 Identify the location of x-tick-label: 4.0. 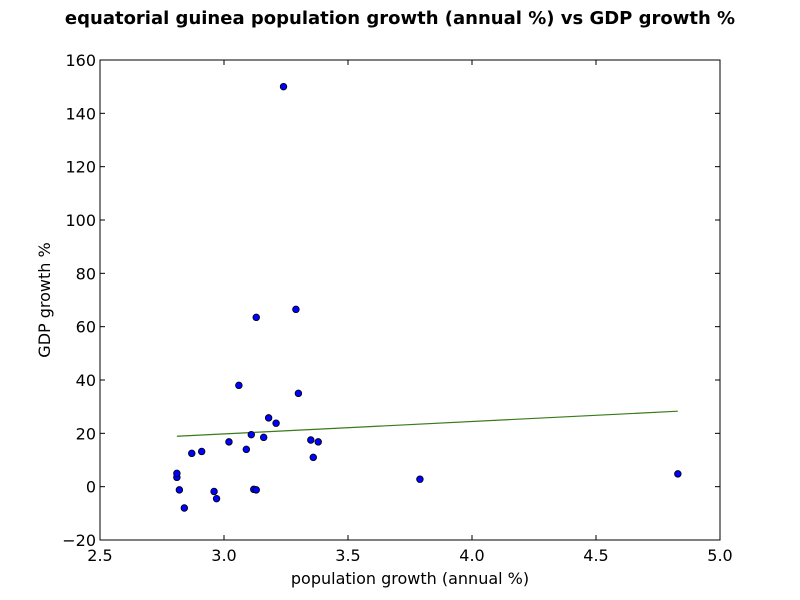
(471, 555).